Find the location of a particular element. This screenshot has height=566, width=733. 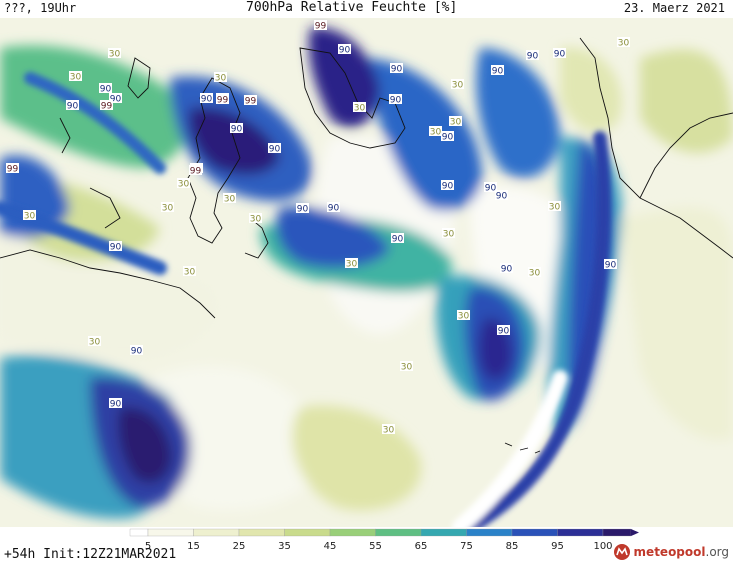

meteopool-logo: meteopool.org is located at coordinates (671, 552).